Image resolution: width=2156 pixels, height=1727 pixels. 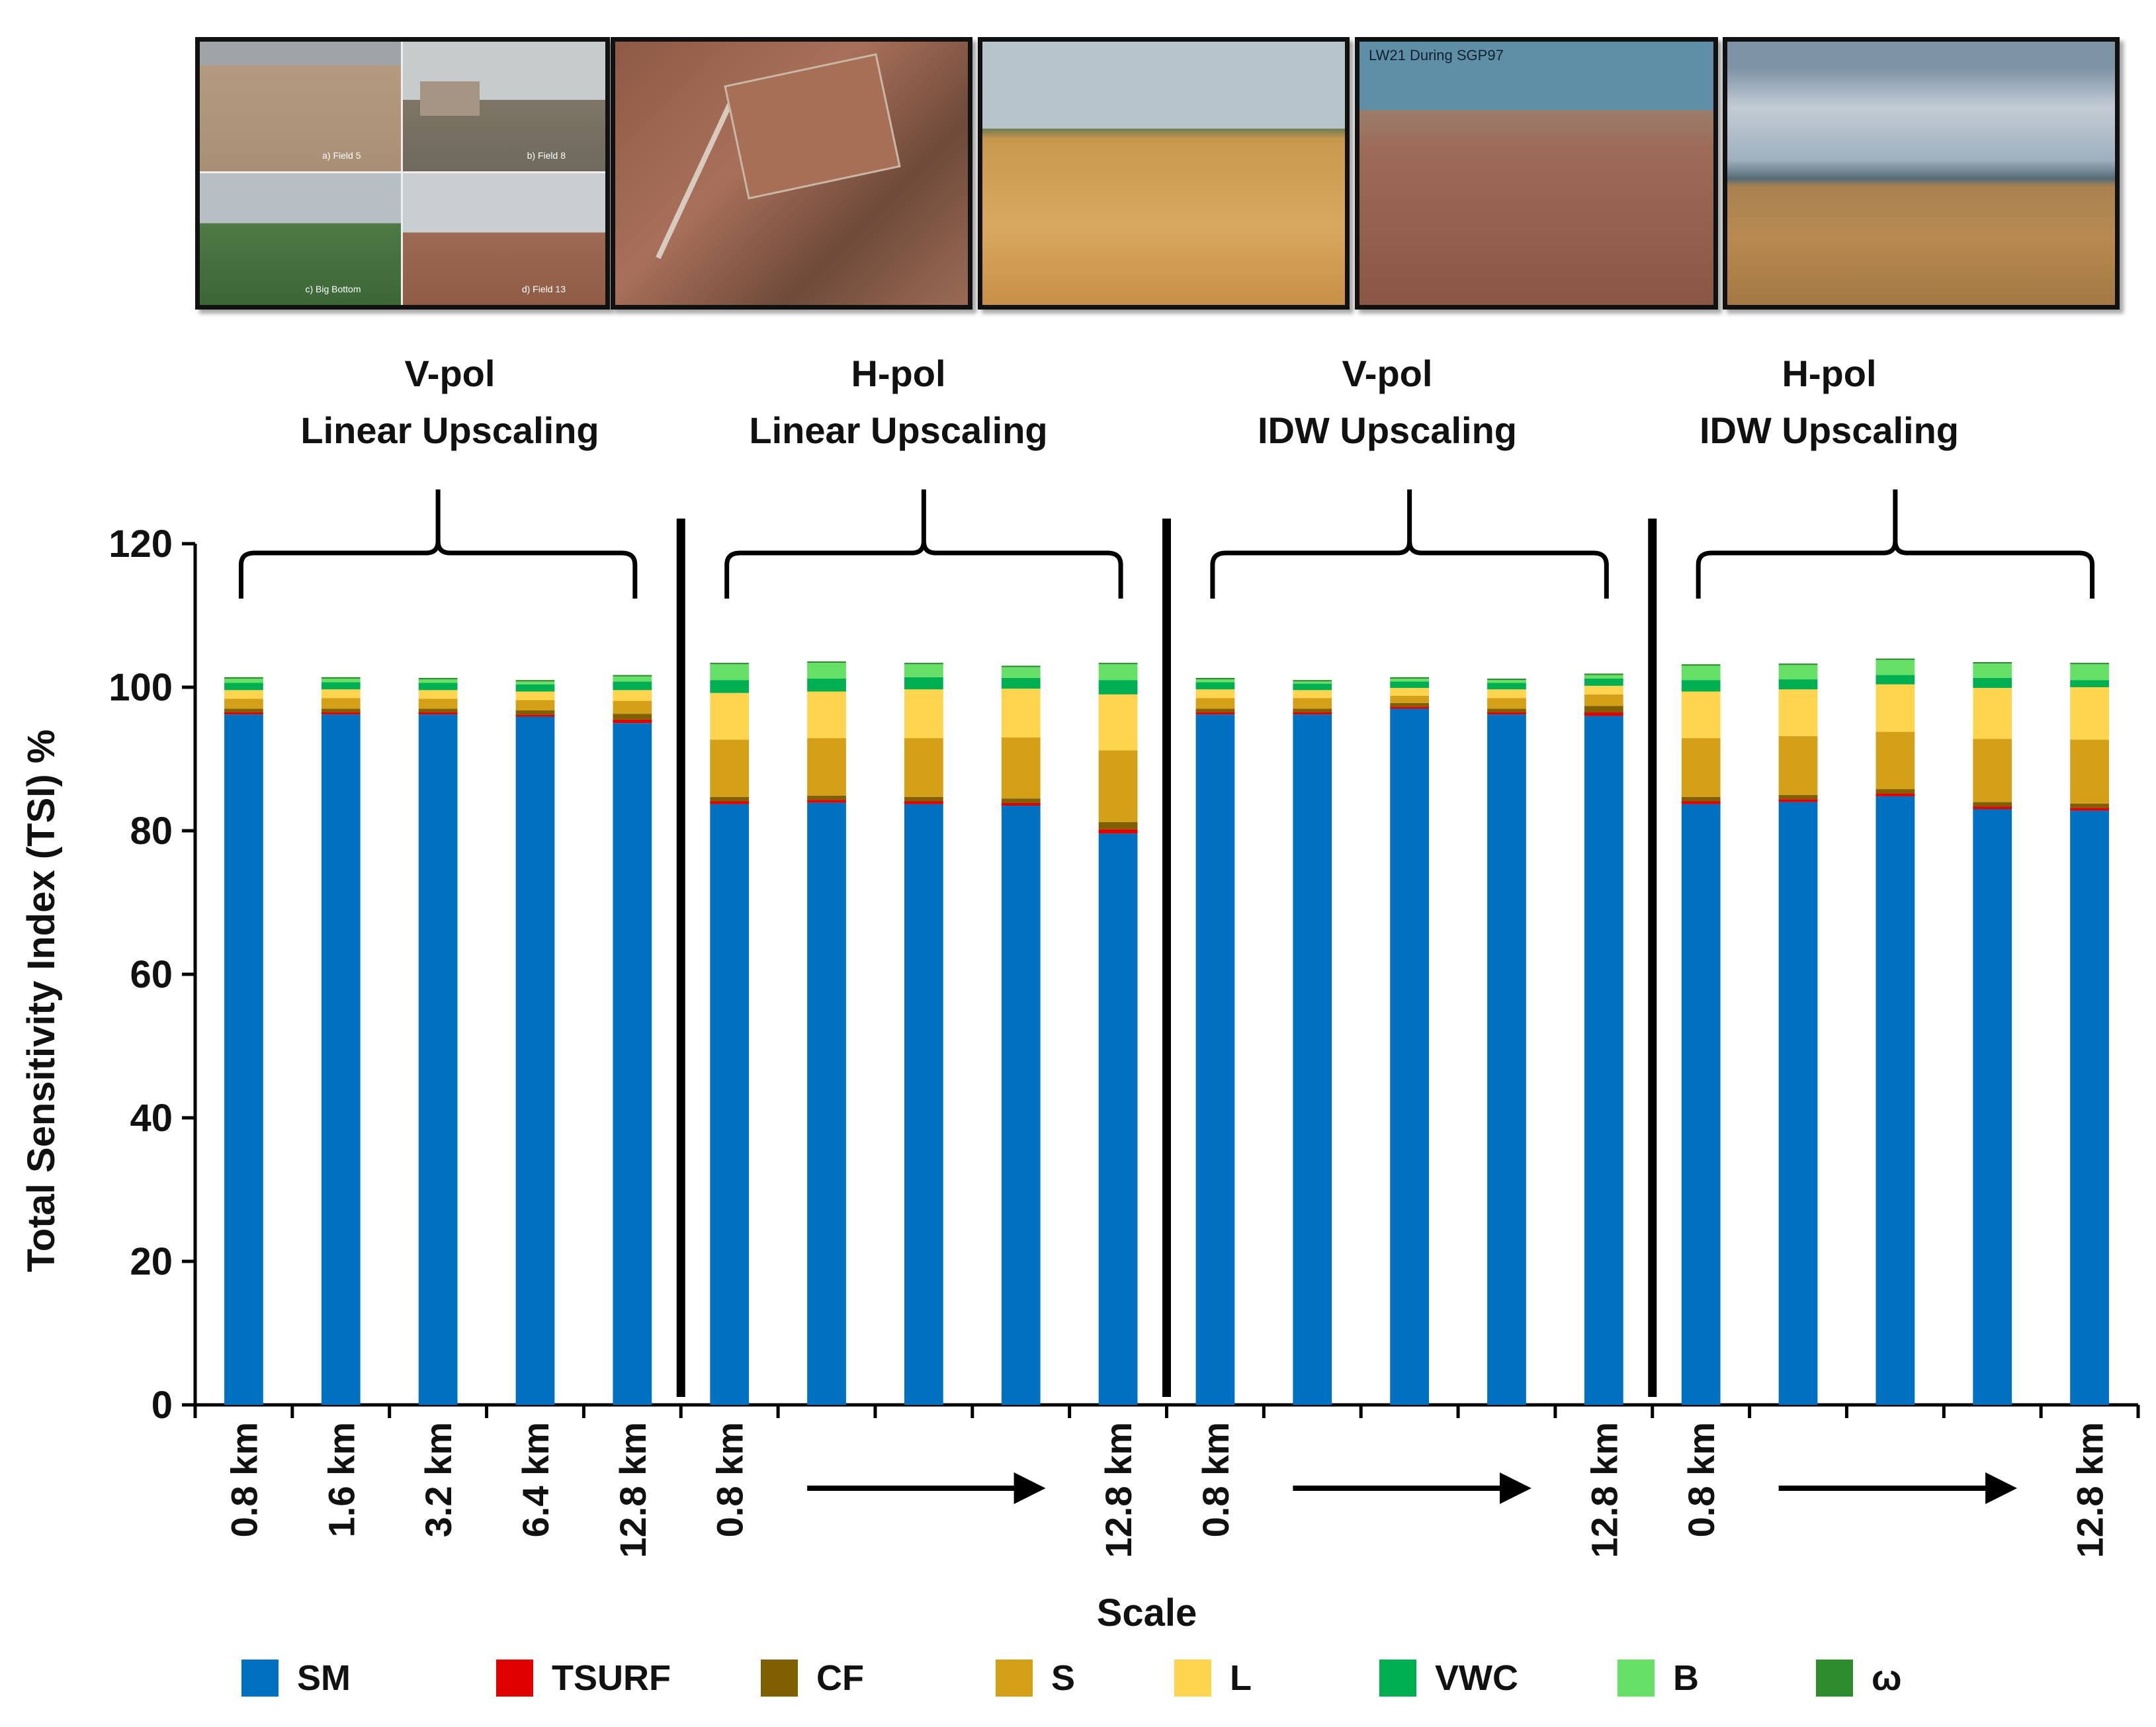 What do you see at coordinates (1536, 173) in the screenshot?
I see `photo-lw21-field: LW21 During SGP97` at bounding box center [1536, 173].